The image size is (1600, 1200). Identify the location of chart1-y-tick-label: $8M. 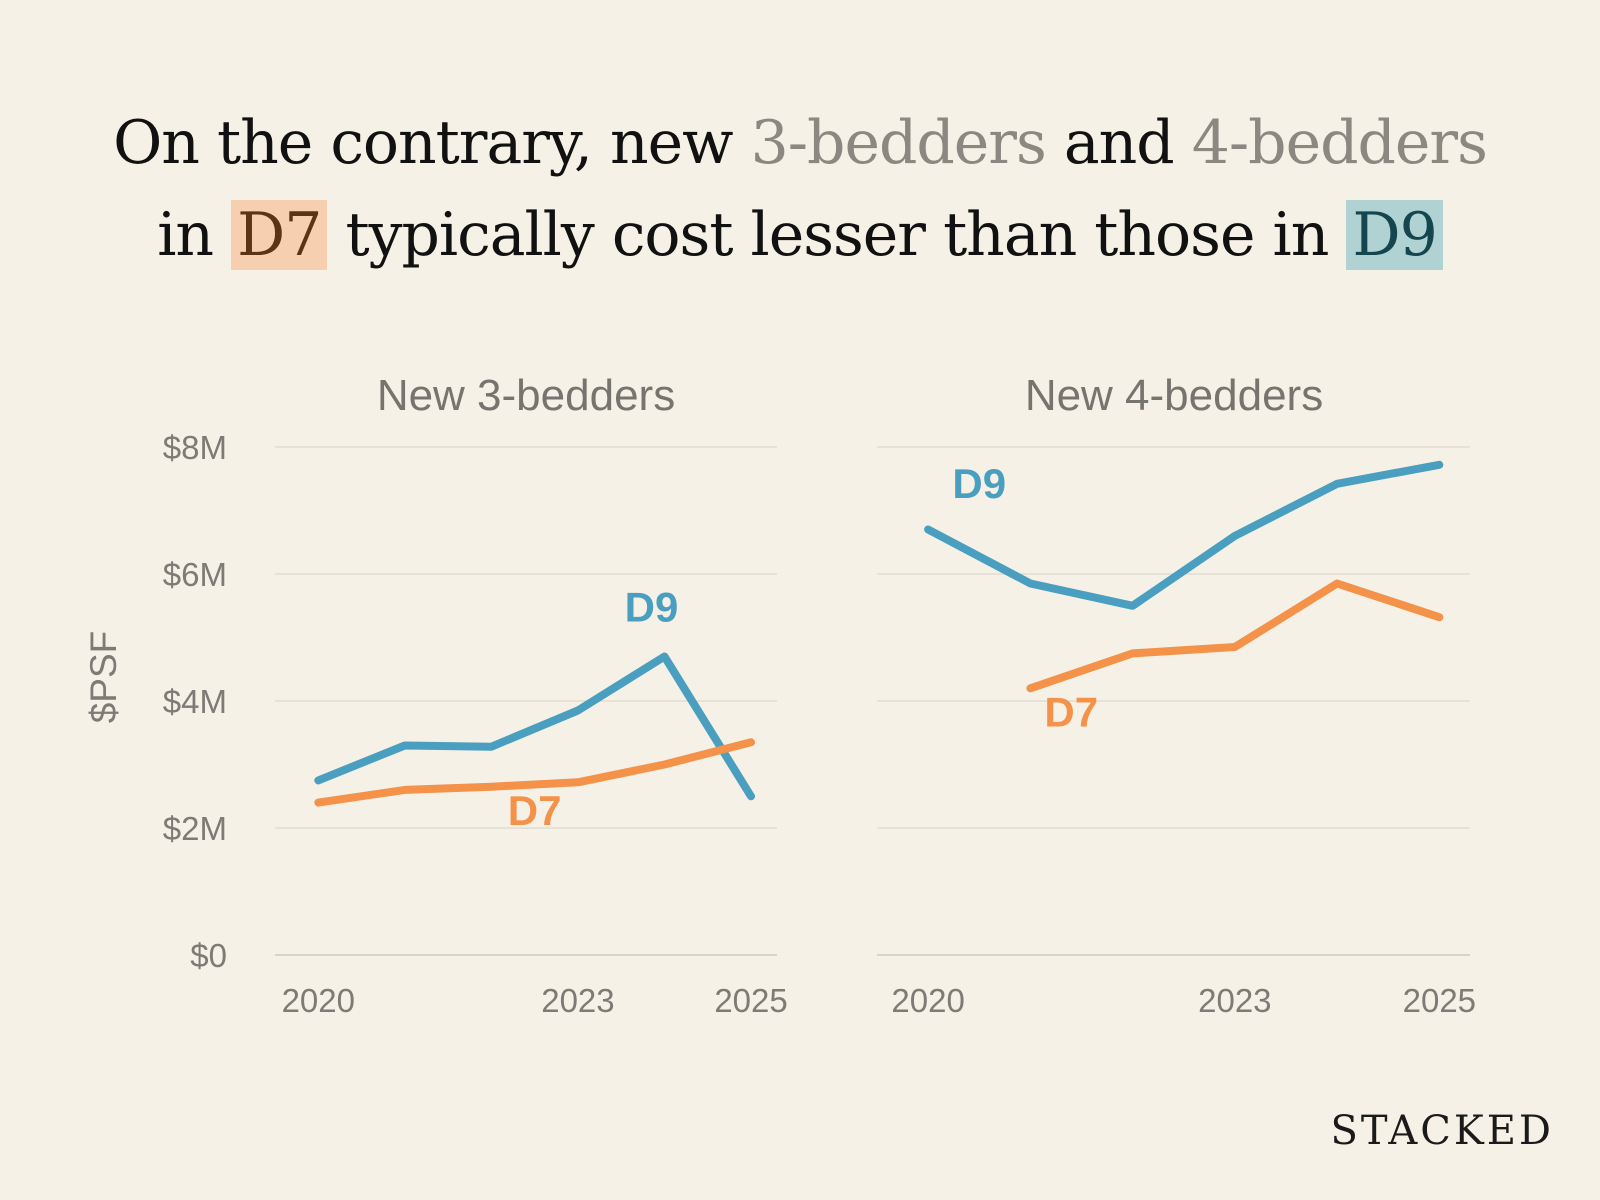
(195, 447).